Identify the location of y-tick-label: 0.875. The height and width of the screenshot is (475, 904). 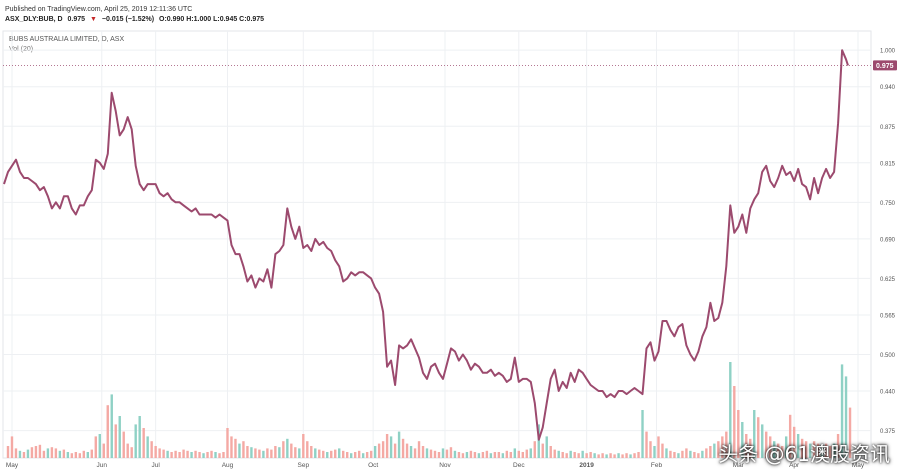
(888, 128).